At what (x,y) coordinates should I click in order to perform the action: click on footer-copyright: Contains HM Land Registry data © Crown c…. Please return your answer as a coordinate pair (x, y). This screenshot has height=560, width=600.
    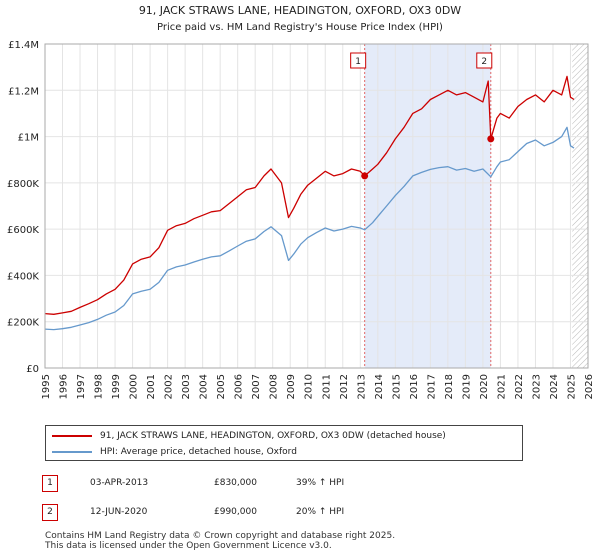
    Looking at the image, I should click on (220, 536).